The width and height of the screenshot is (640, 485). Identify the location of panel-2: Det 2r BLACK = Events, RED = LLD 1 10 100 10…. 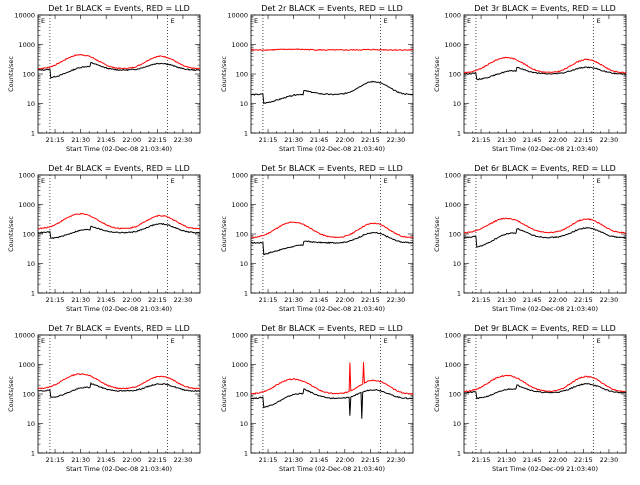
(317, 78).